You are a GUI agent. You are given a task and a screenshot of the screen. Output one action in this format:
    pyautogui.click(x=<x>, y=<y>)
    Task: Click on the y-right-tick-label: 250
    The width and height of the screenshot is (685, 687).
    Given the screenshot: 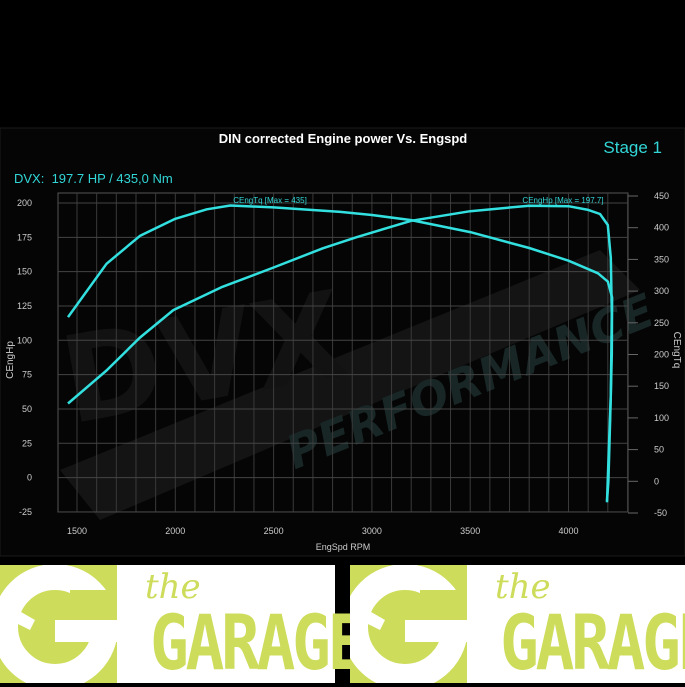 What is the action you would take?
    pyautogui.click(x=661, y=323)
    